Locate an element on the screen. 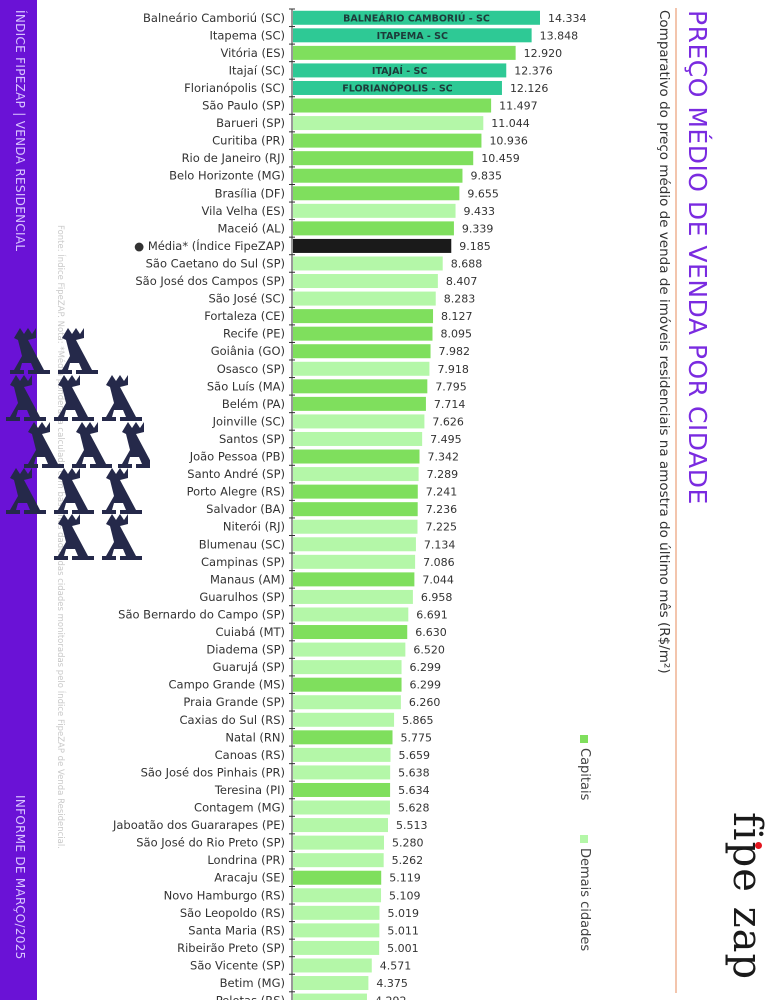  category-label: São José dos Pinhais (PR) is located at coordinates (213, 772).